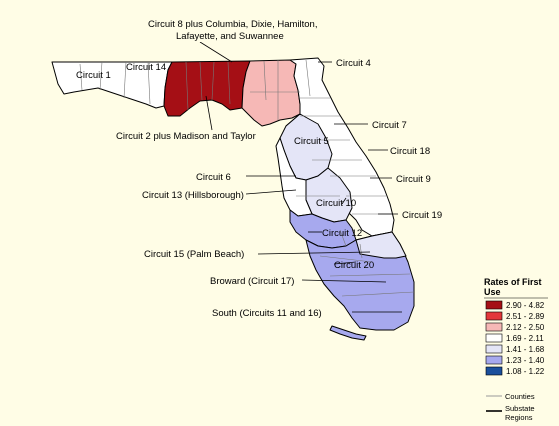  What do you see at coordinates (252, 281) in the screenshot?
I see `label-circuit-17: Broward (Circuit 17)` at bounding box center [252, 281].